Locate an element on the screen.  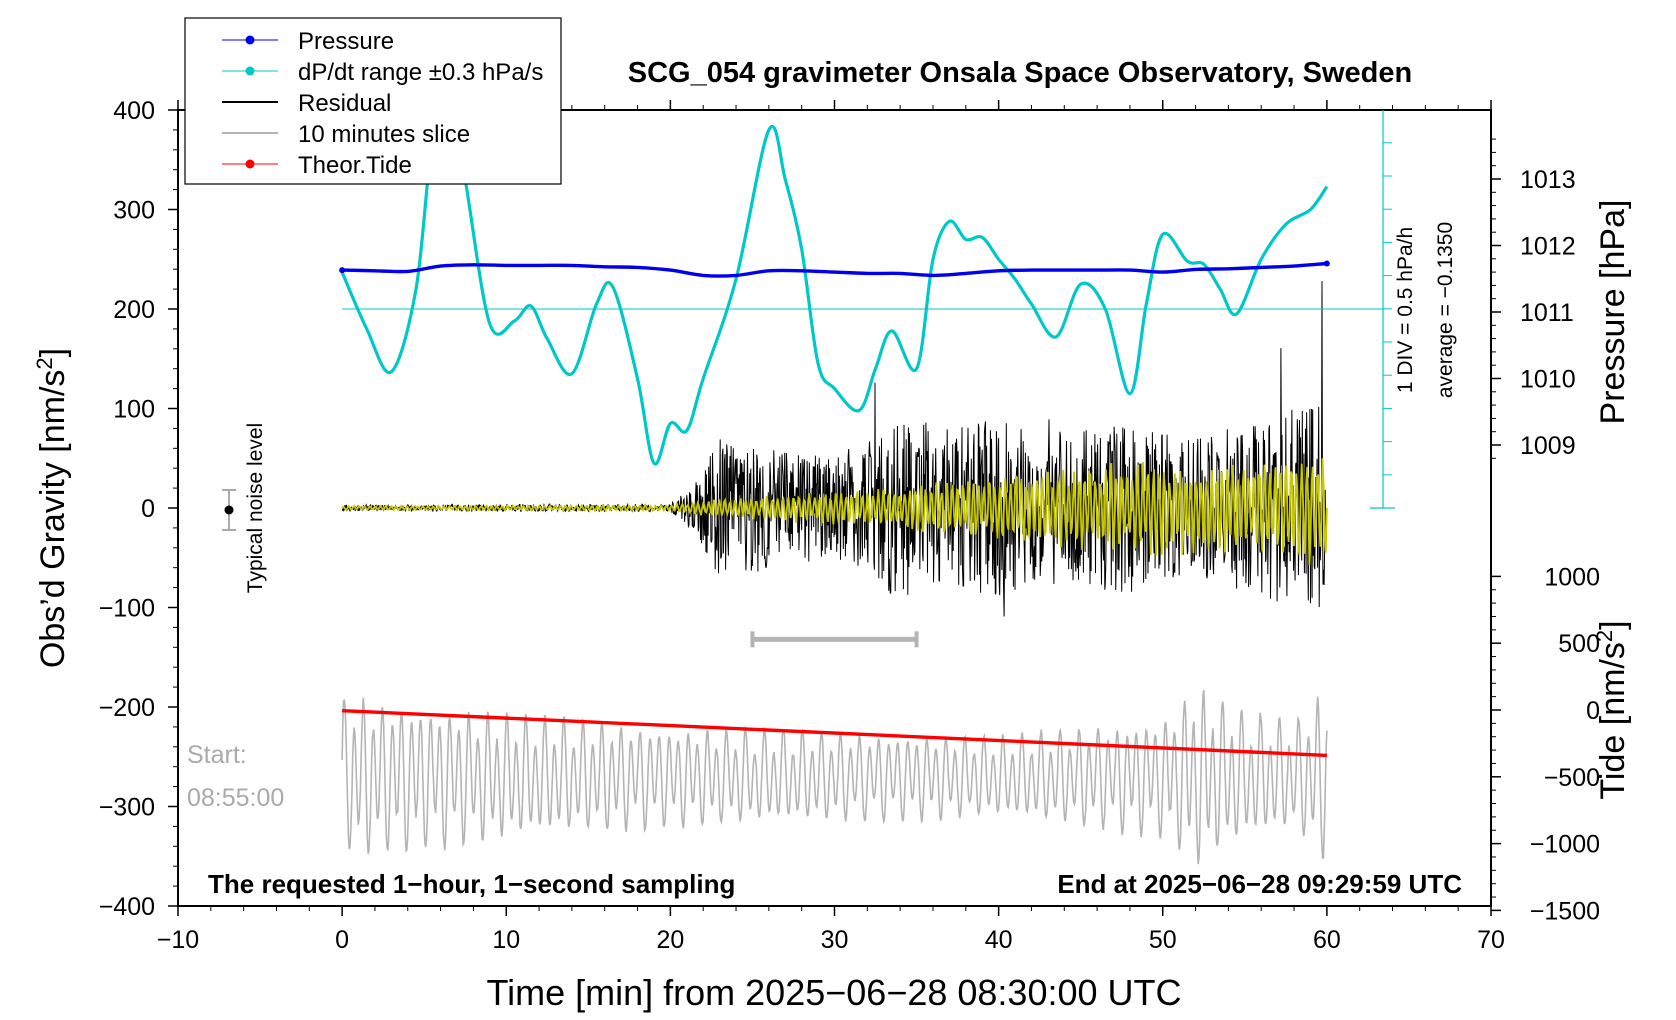
average-label: average = −0.1350 is located at coordinates (1445, 310).